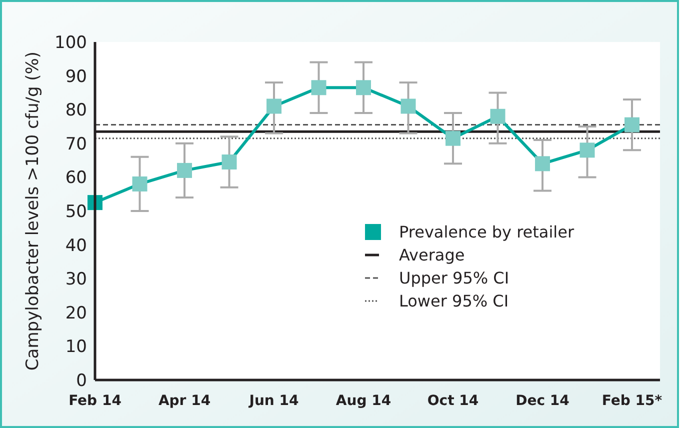 The width and height of the screenshot is (681, 428). I want to click on y-tick-label: 50, so click(76, 212).